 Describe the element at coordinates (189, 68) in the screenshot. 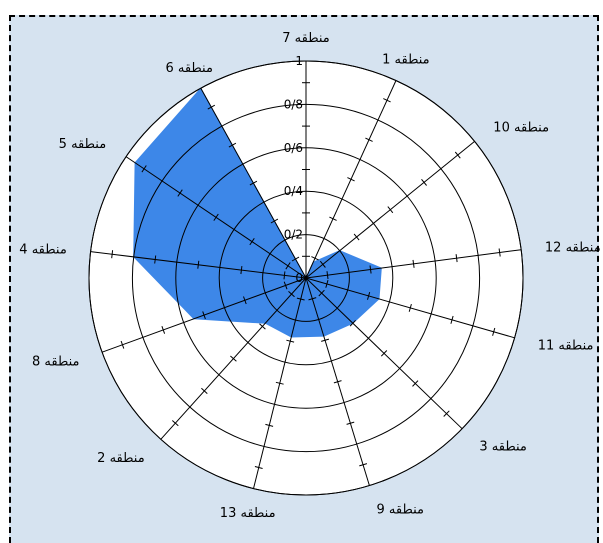

I see `category-label: منطقه 6` at that location.